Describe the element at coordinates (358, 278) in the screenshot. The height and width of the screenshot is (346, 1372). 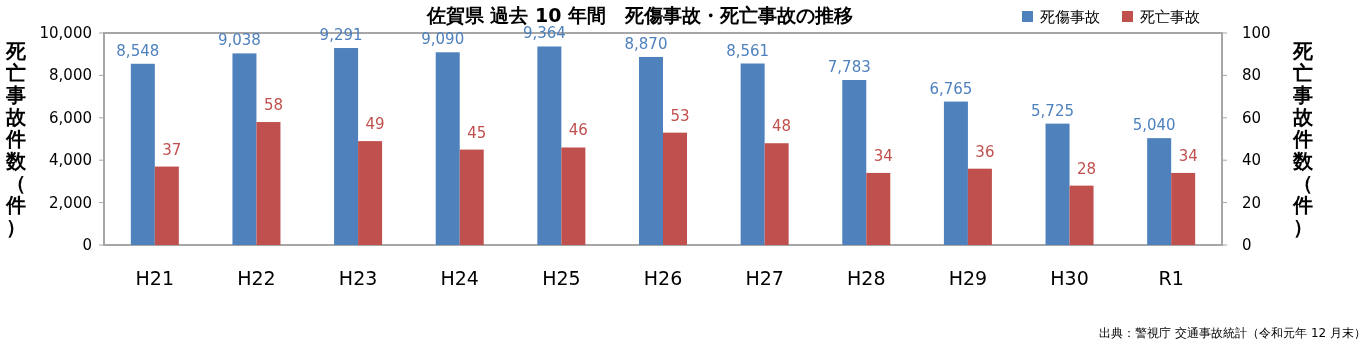
I see `x-tick-label: H23` at that location.